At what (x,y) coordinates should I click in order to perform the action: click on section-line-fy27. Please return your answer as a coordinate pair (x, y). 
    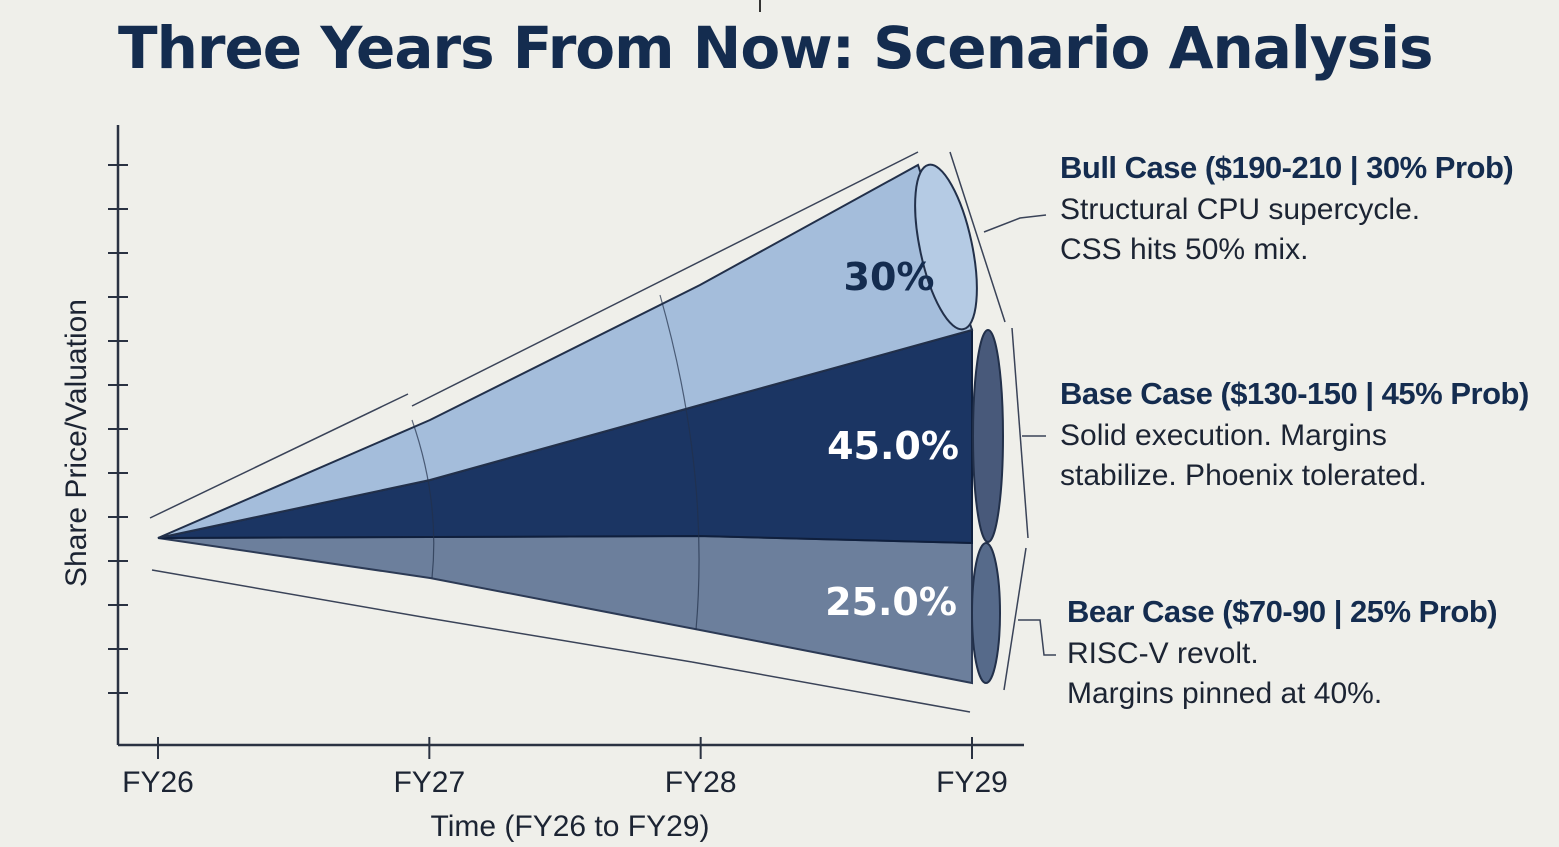
    Looking at the image, I should click on (423, 499).